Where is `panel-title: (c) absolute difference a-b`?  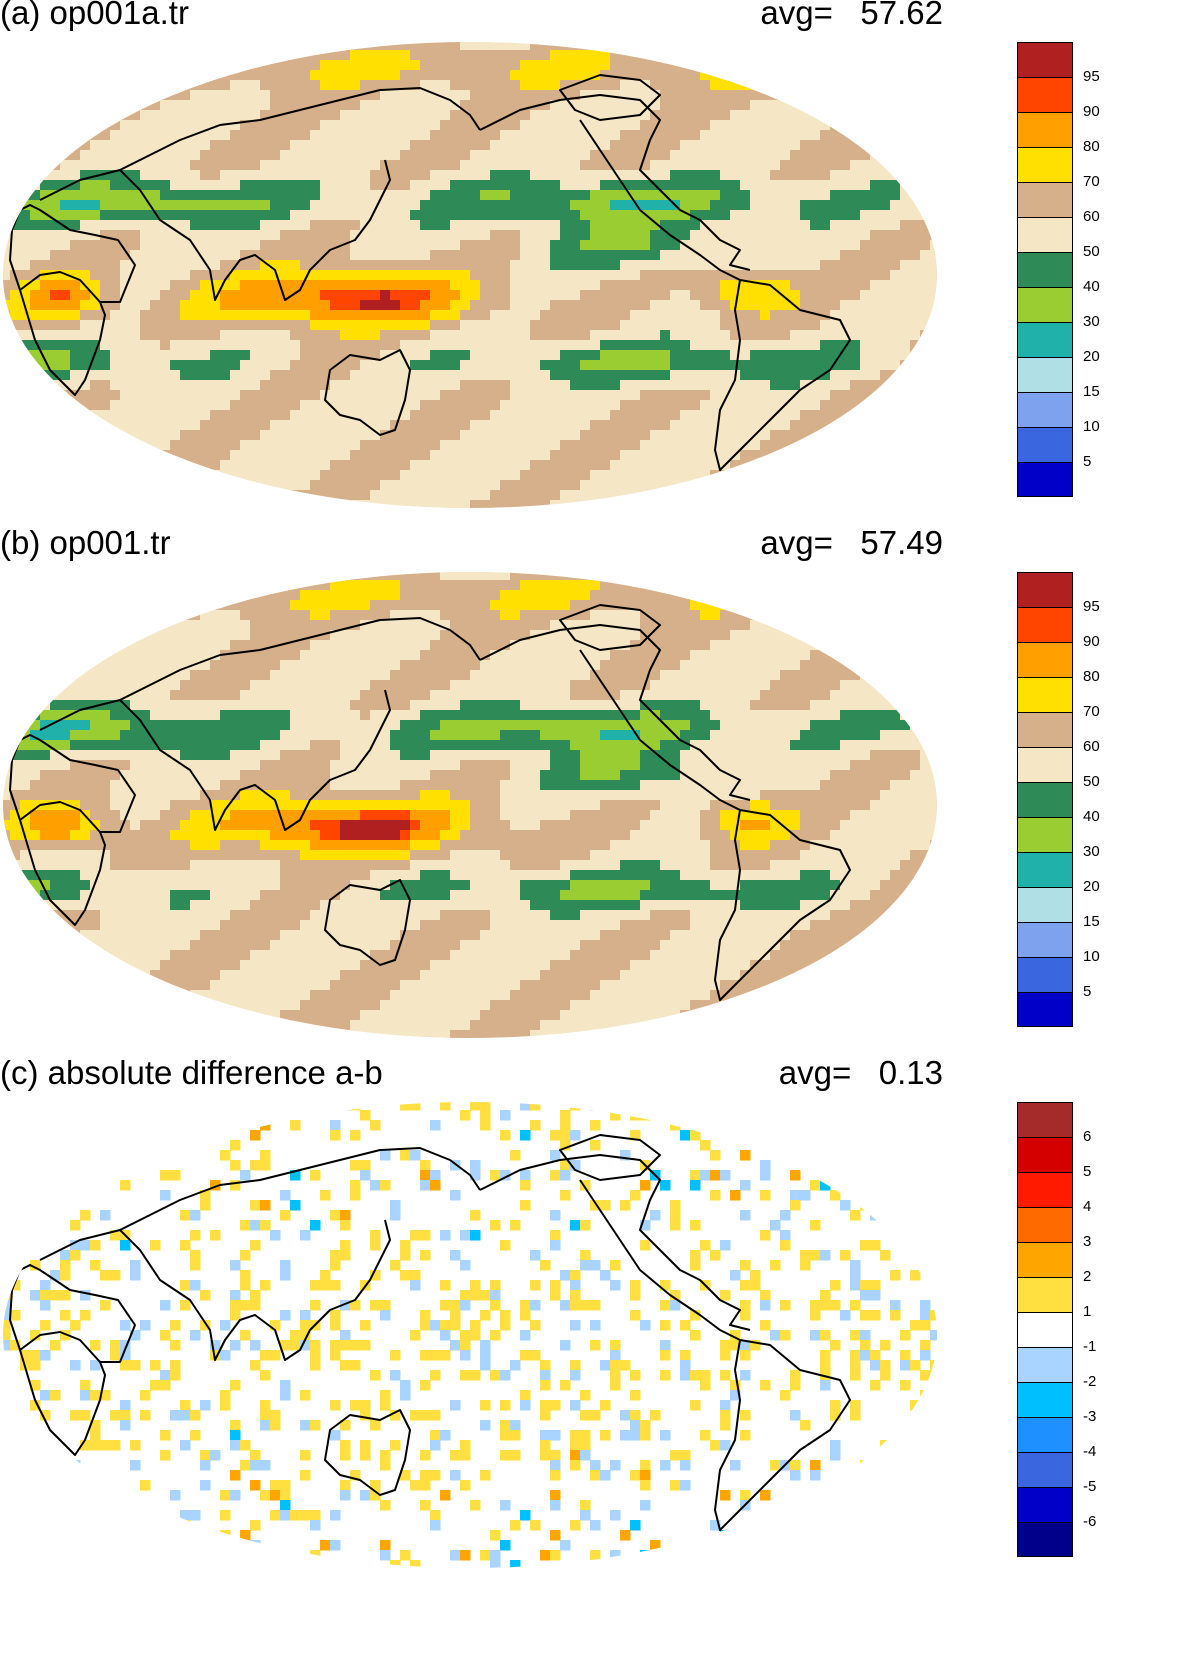
panel-title: (c) absolute difference a-b is located at coordinates (191, 1072).